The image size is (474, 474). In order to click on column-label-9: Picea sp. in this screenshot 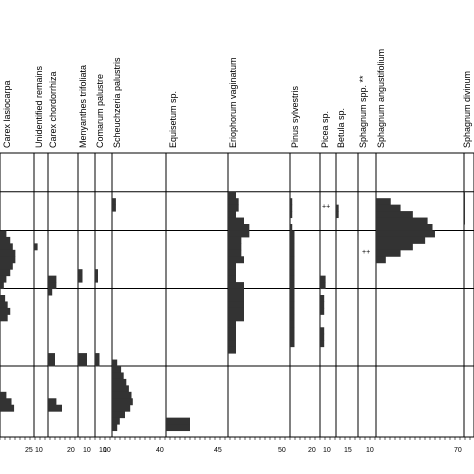, I will do `click(325, 129)`.